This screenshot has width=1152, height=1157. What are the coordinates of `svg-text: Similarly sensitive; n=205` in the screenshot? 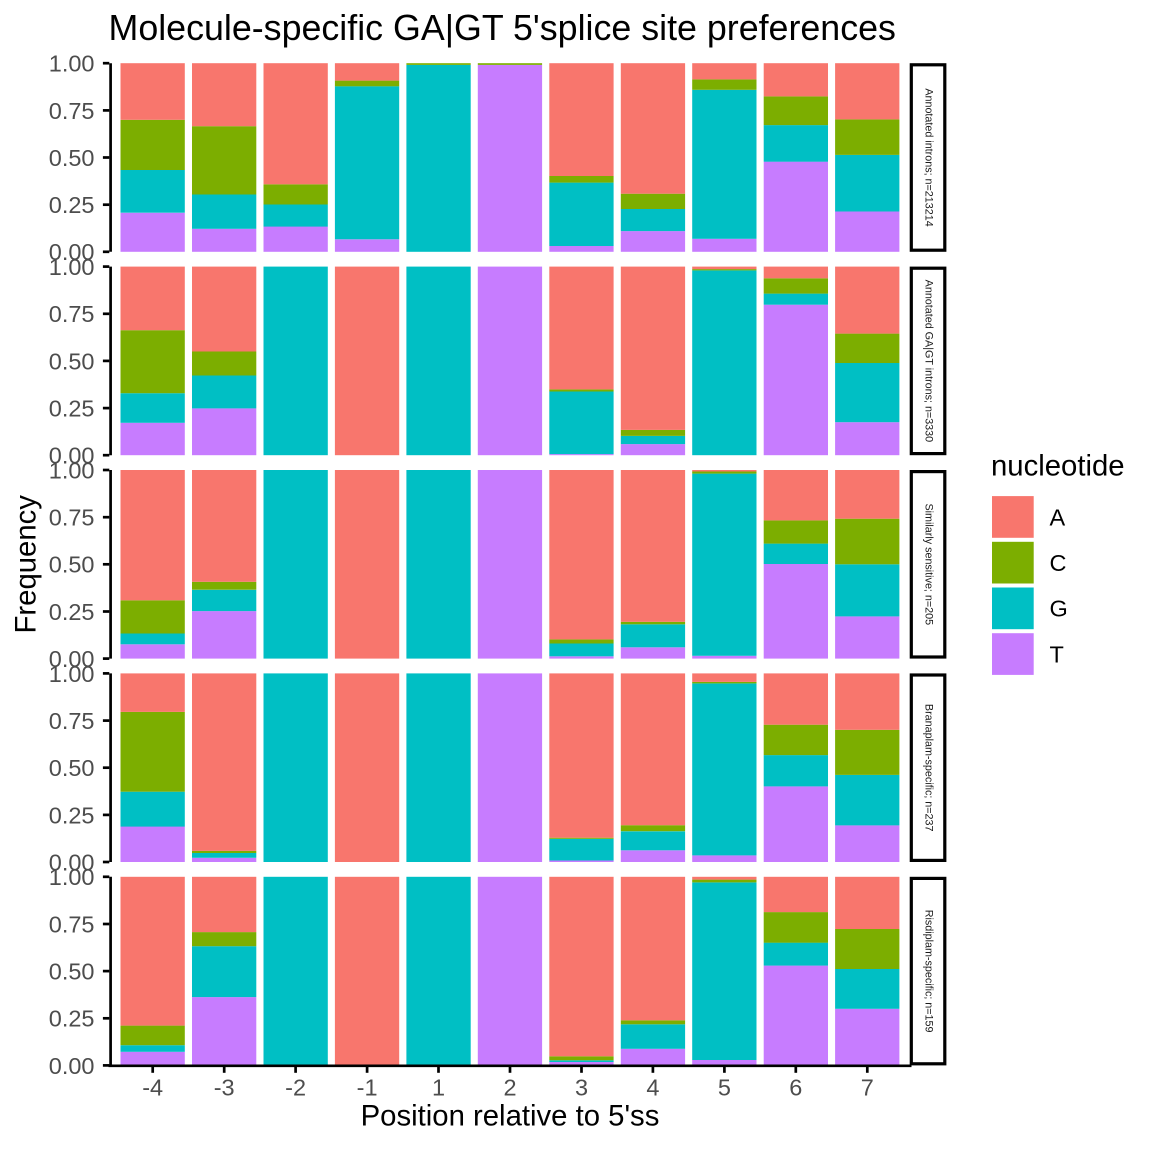 It's located at (928, 565).